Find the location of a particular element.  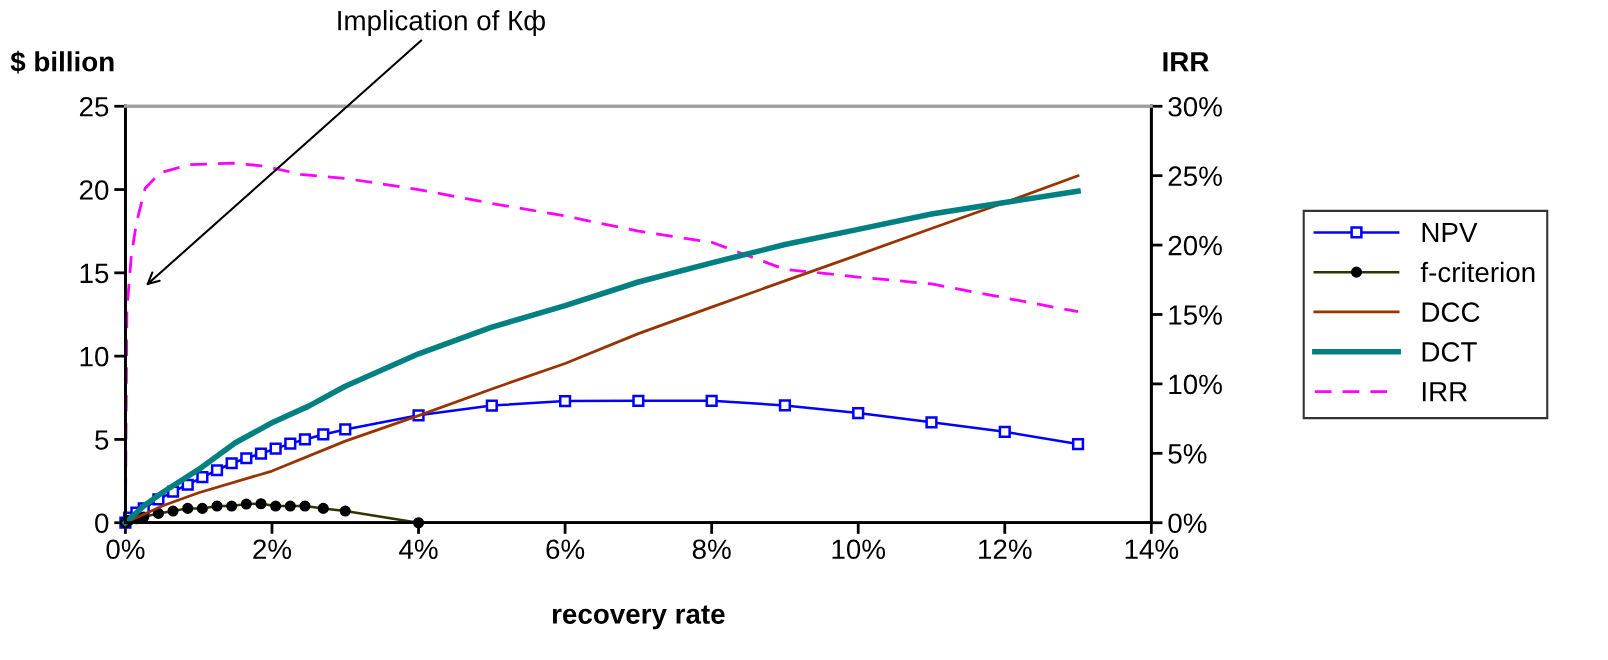

x-tick-label: 14% is located at coordinates (1152, 549).